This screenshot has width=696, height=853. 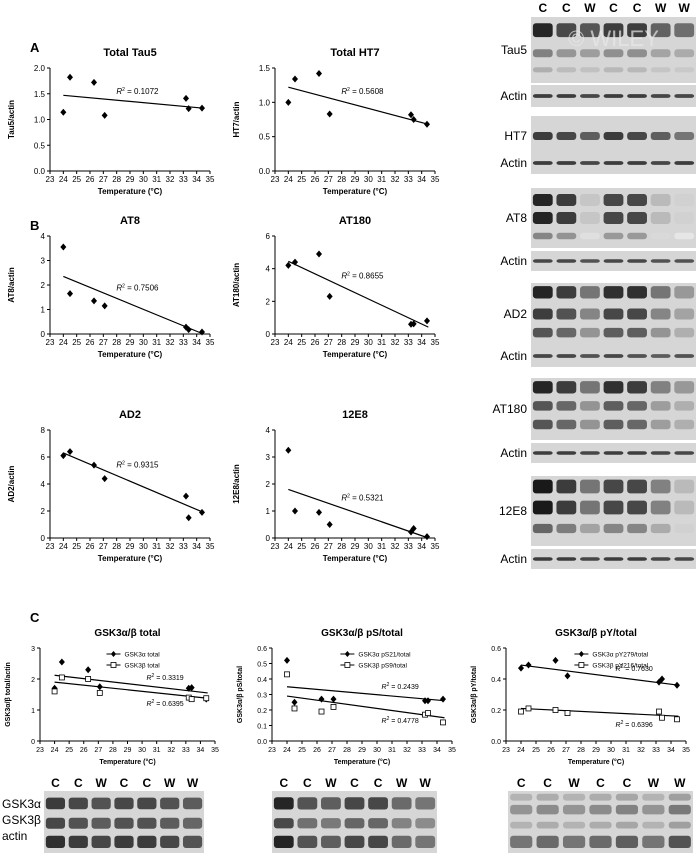 I want to click on chart-title: Total HT7, so click(x=354, y=53).